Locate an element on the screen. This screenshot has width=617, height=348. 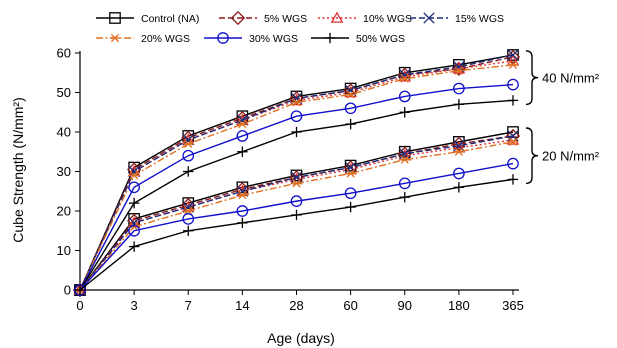
legend-entry: Control (NA) is located at coordinates (147, 18).